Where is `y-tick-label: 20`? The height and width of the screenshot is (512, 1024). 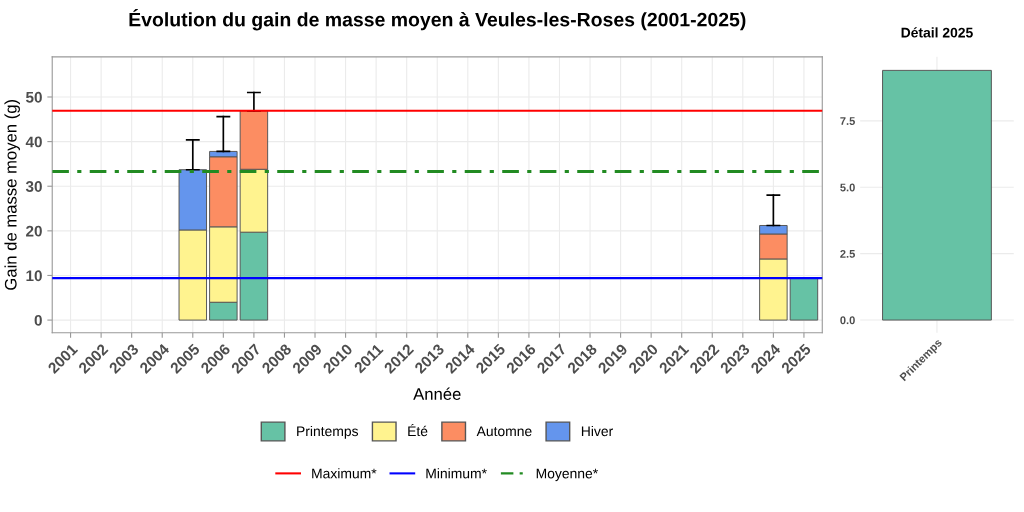 y-tick-label: 20 is located at coordinates (34, 231).